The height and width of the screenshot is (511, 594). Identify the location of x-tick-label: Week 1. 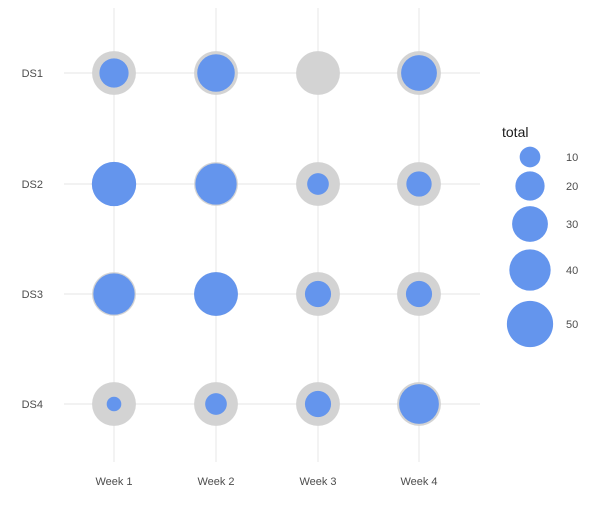
(113, 482).